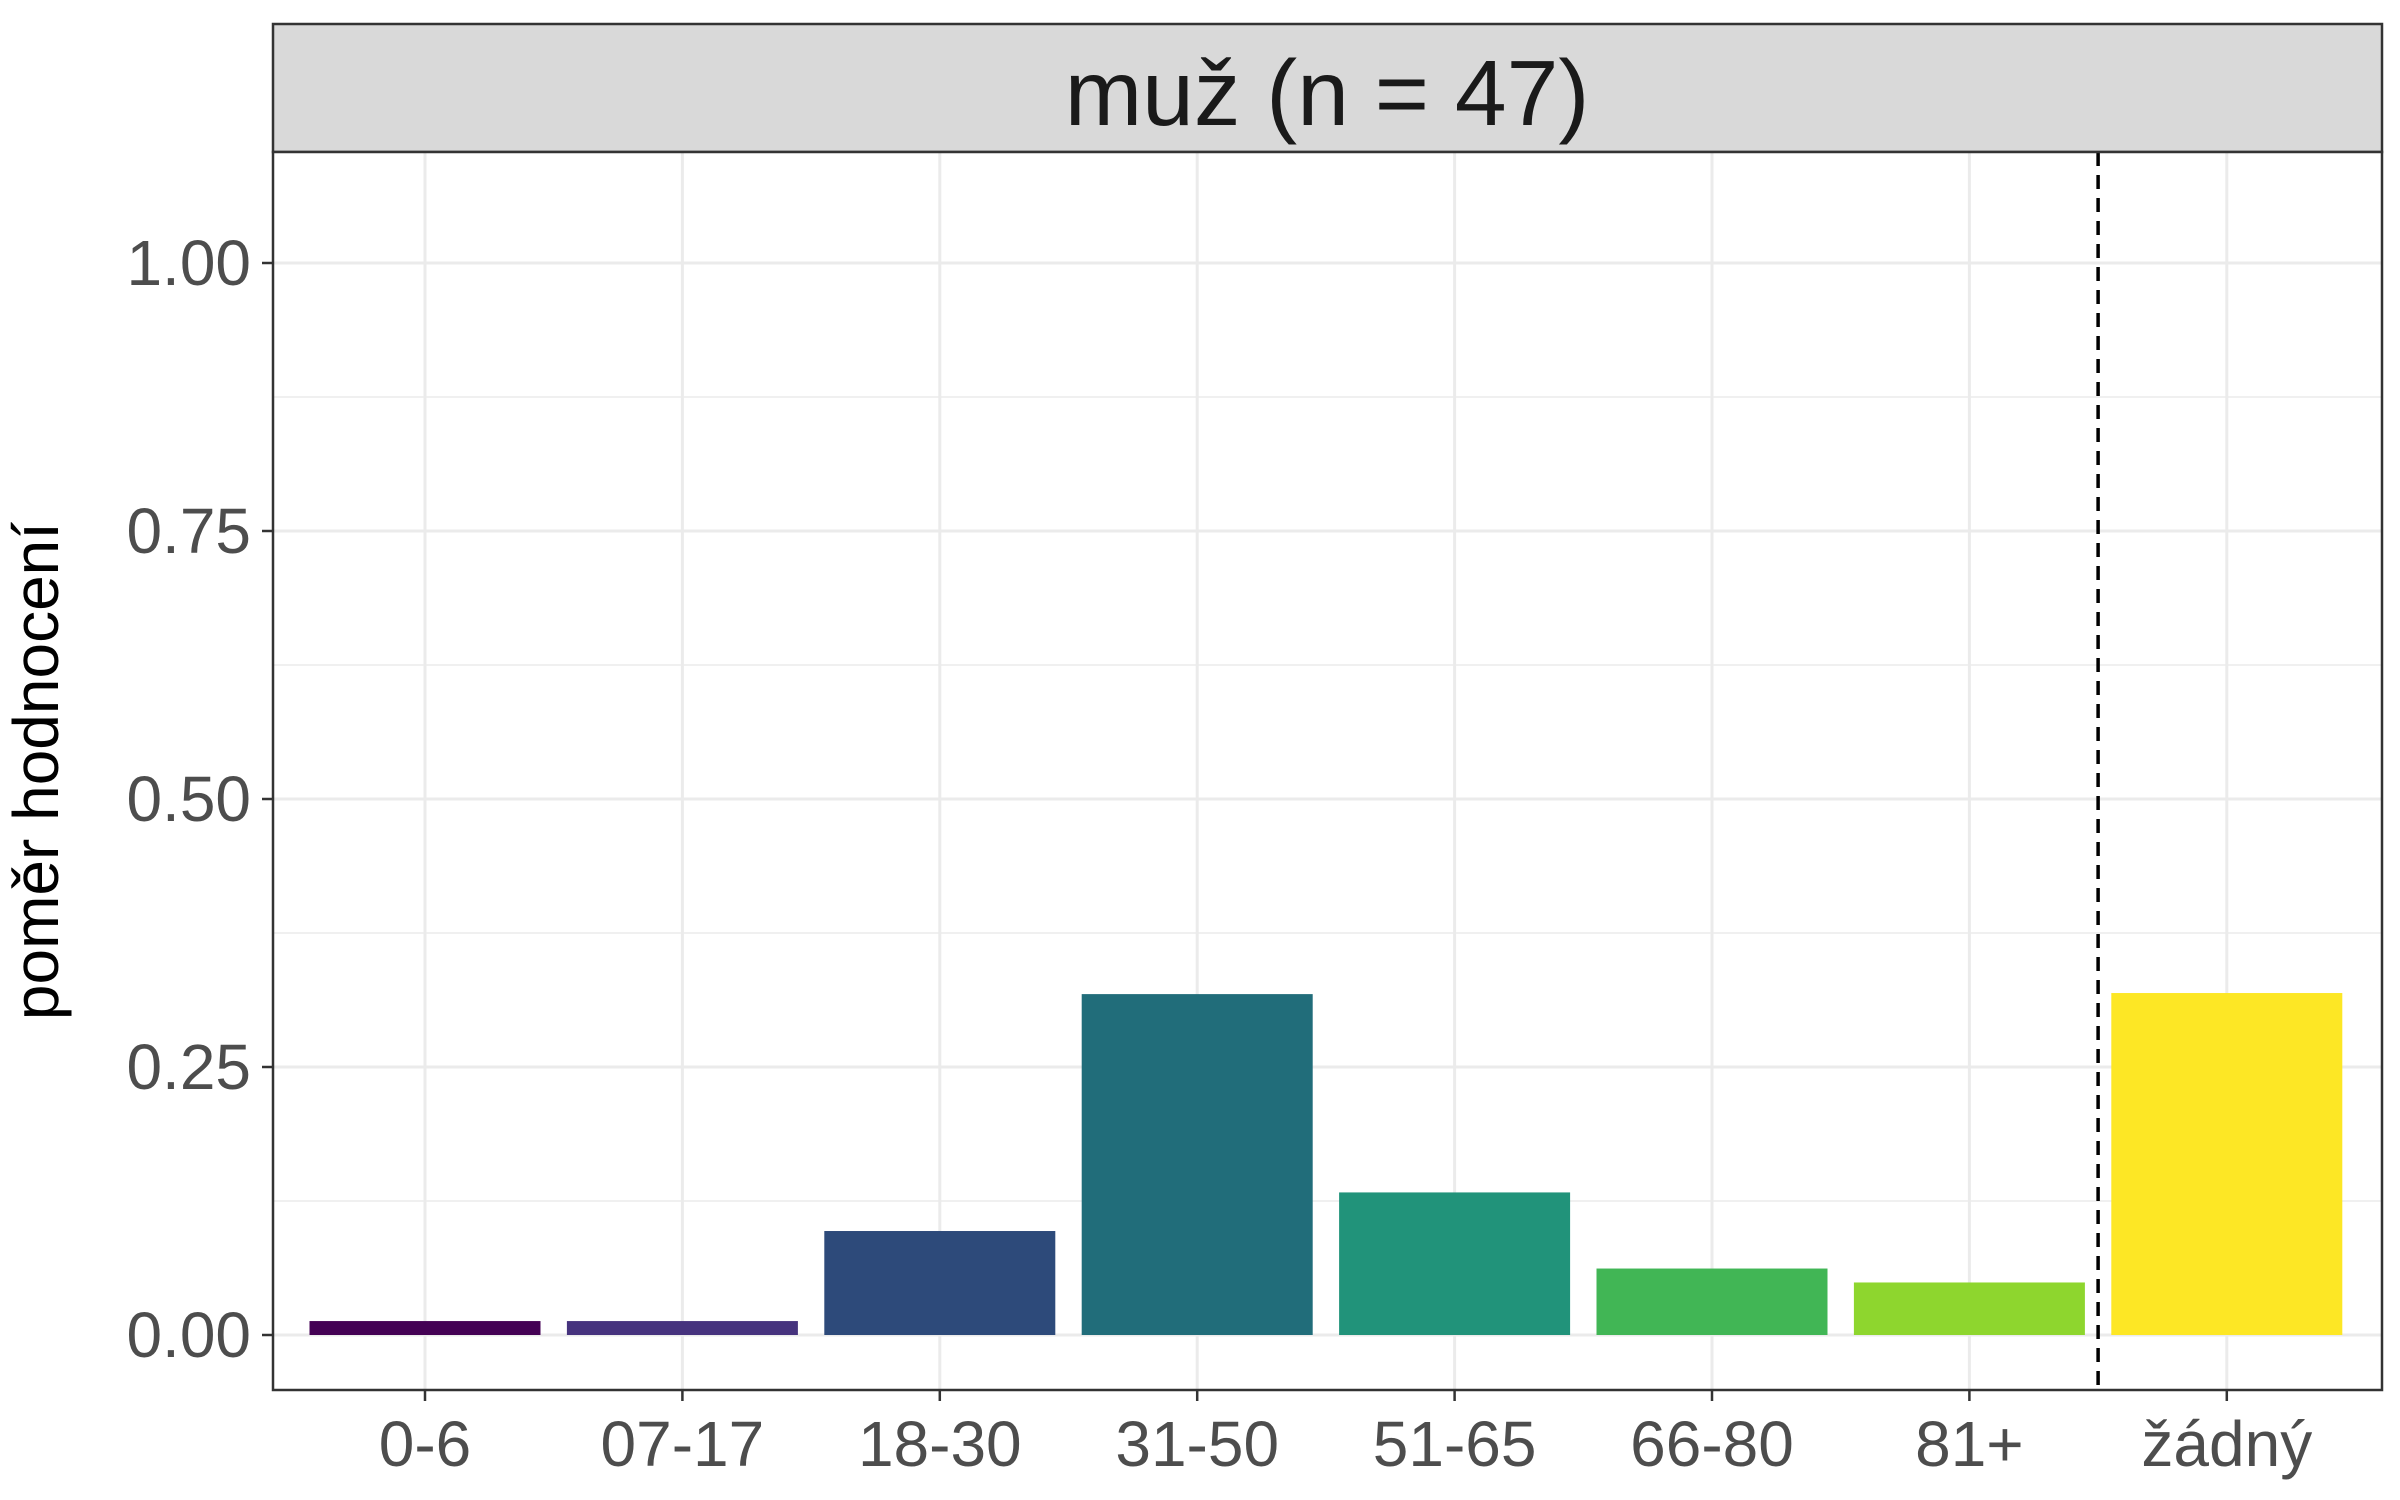  I want to click on y-tick-label: 0.25, so click(188, 1067).